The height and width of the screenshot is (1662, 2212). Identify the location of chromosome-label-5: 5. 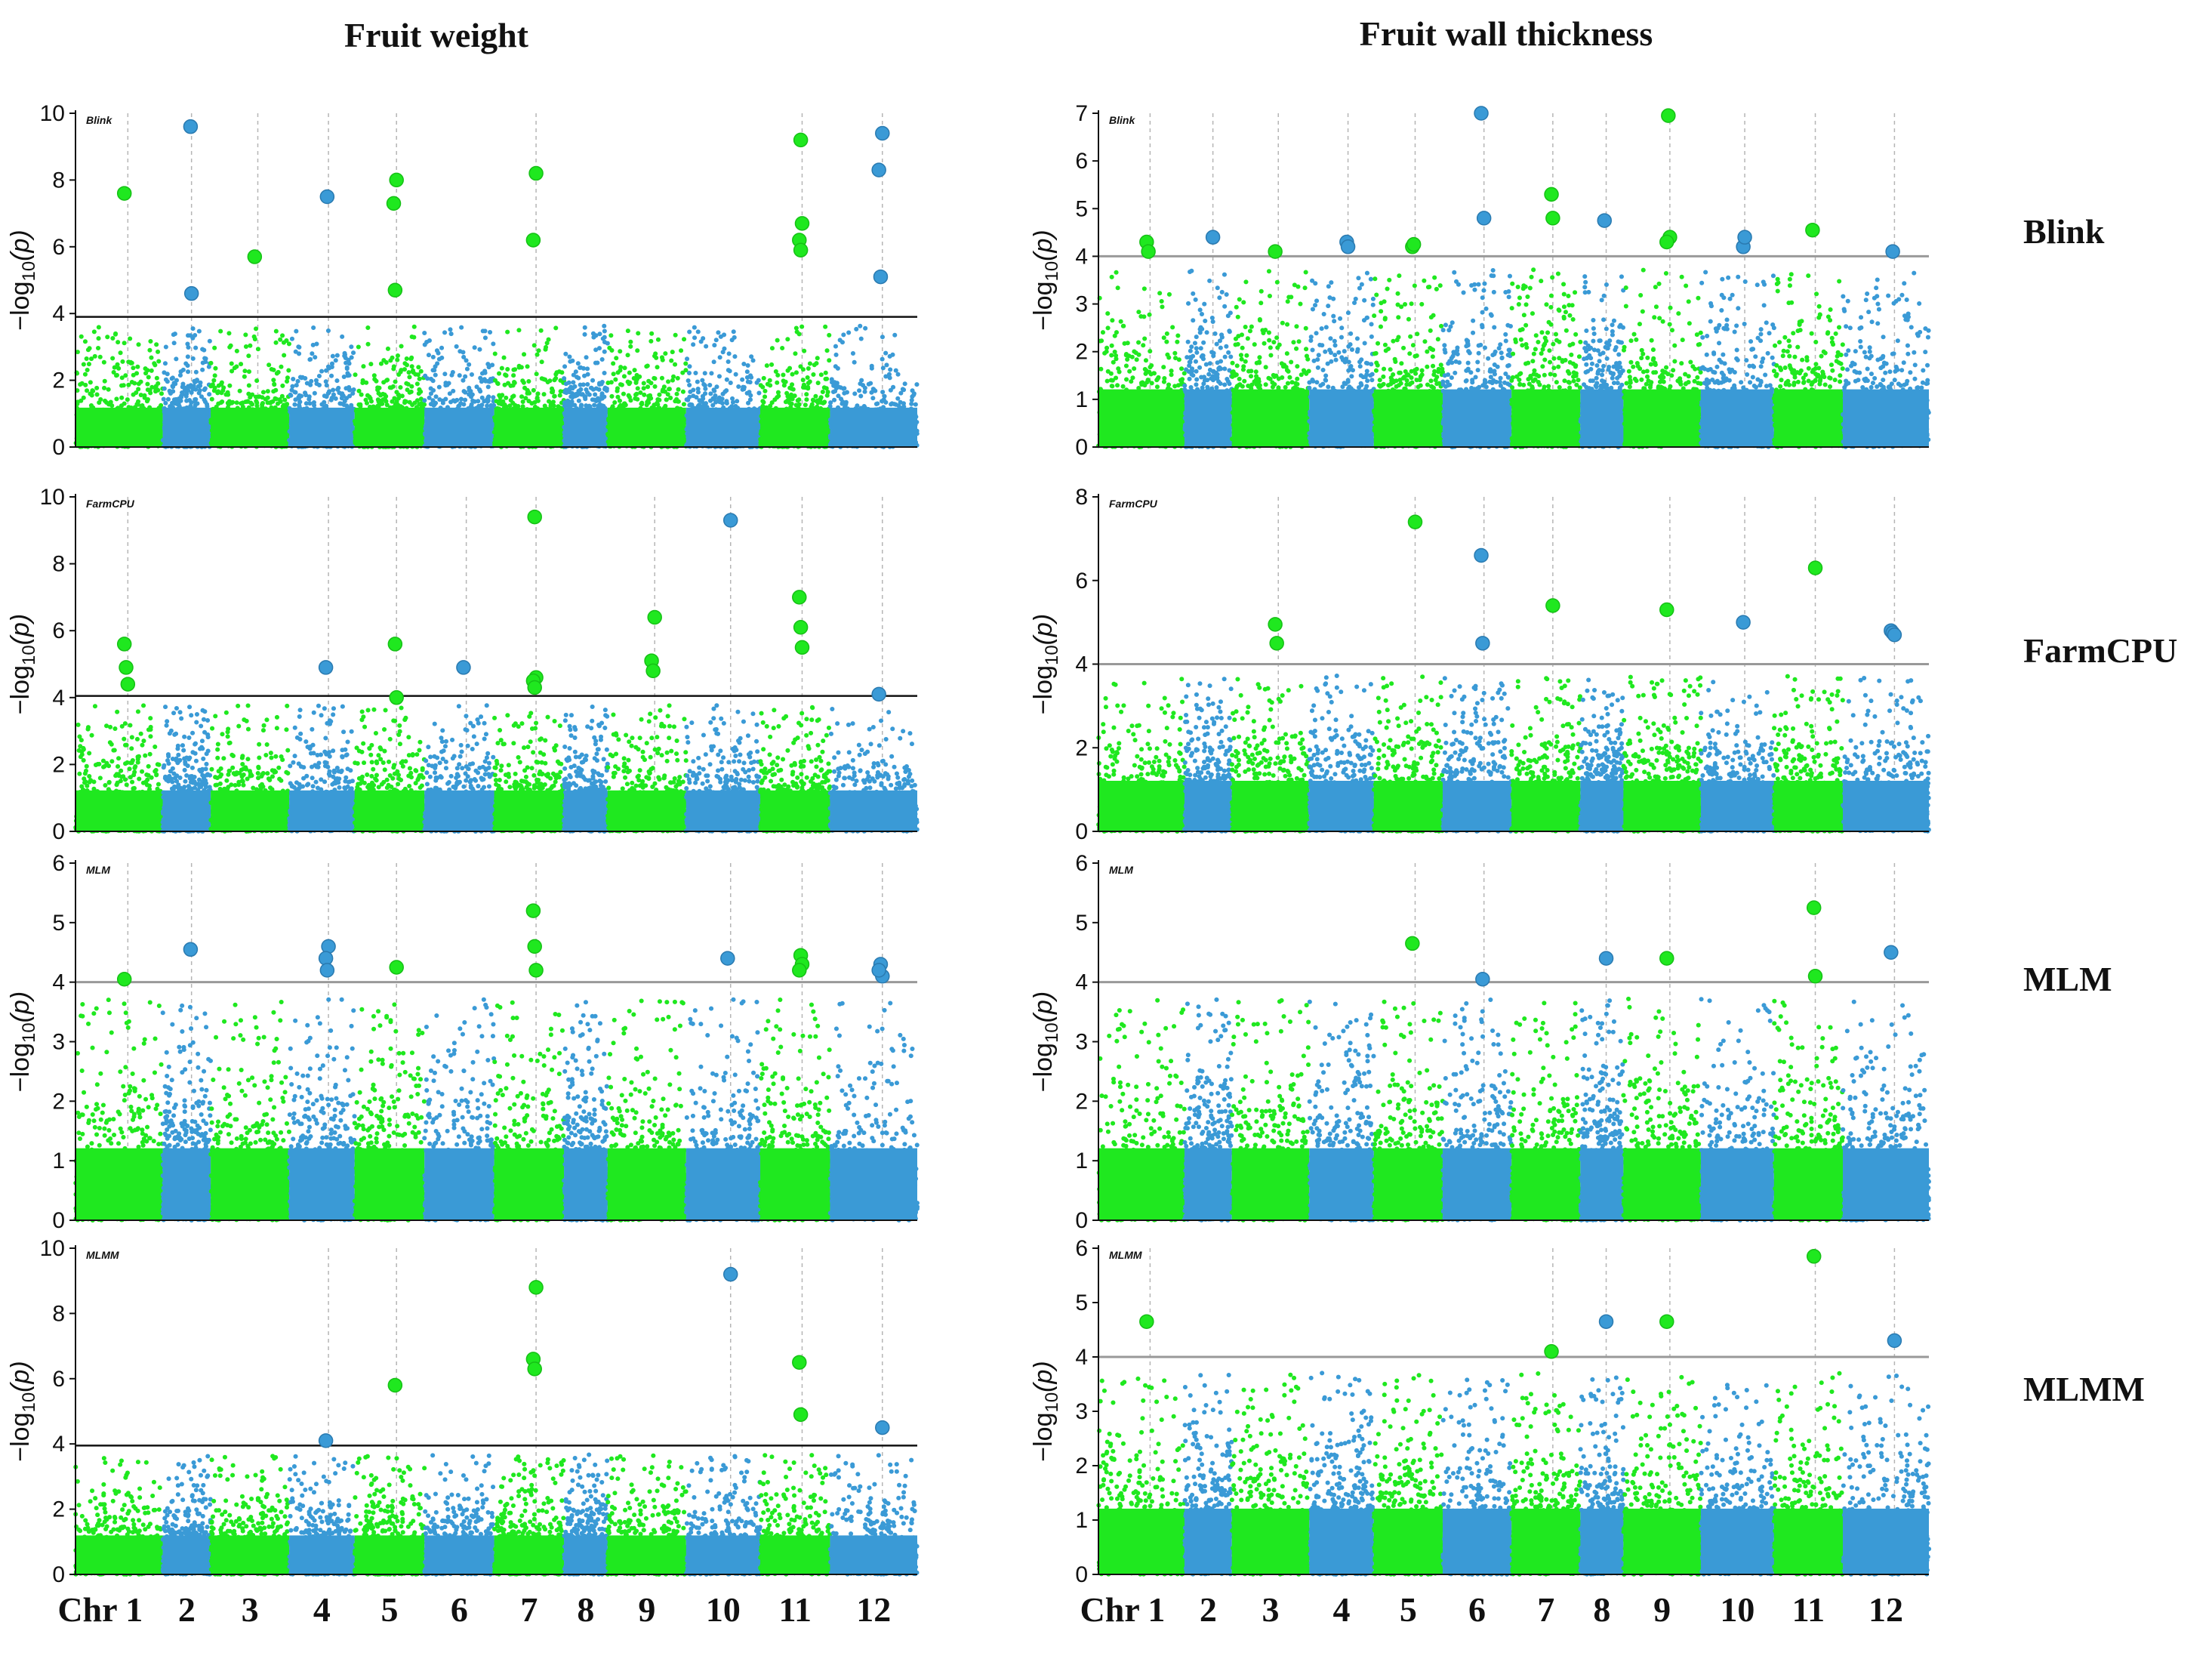
(1408, 1609).